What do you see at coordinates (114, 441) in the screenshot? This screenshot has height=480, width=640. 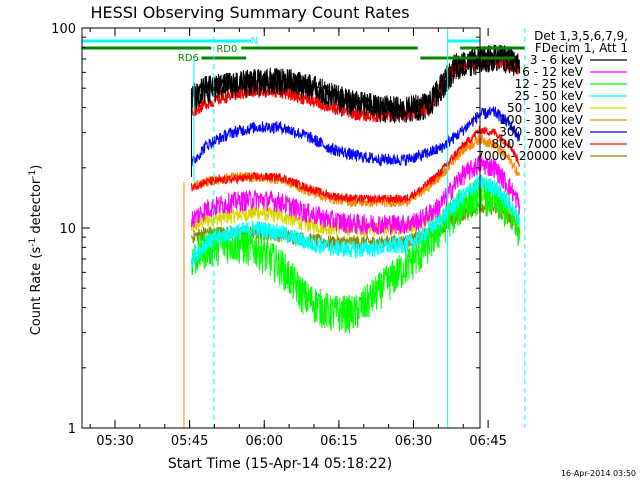 I see `x-tick-label-0: 05:30` at bounding box center [114, 441].